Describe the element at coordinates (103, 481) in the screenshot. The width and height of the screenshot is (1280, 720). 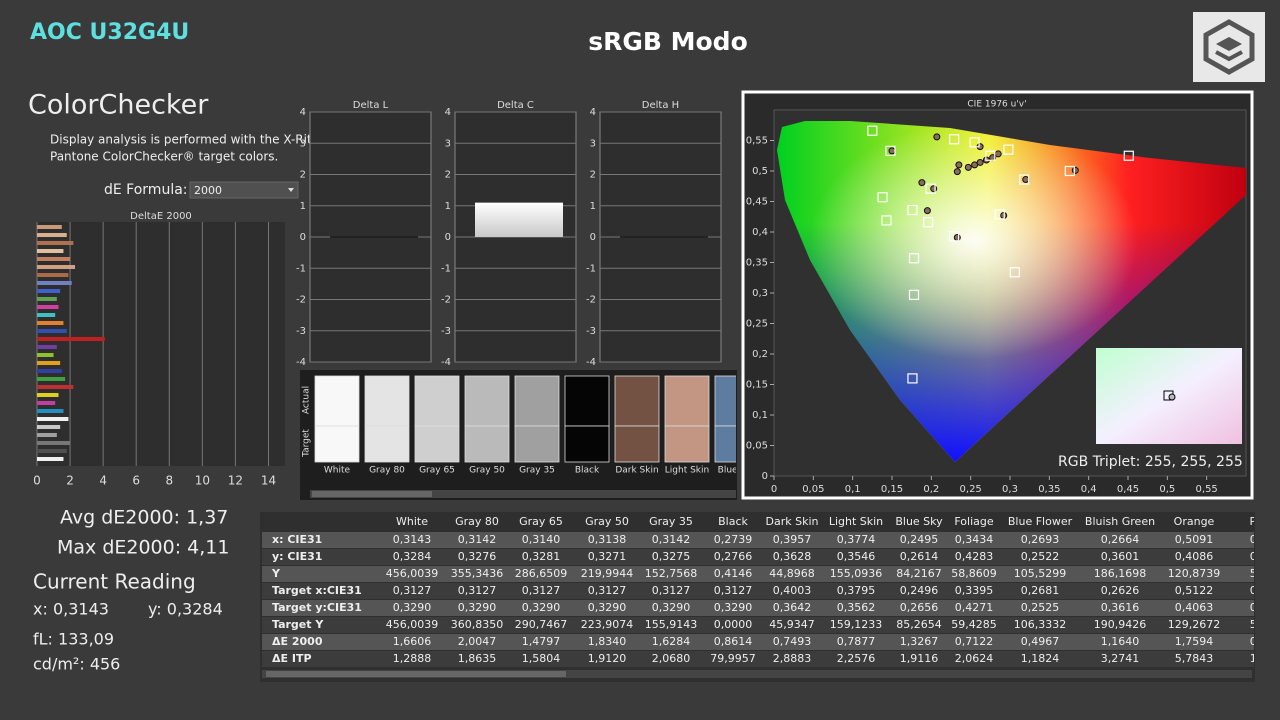
I see `x-tick-label: 4` at that location.